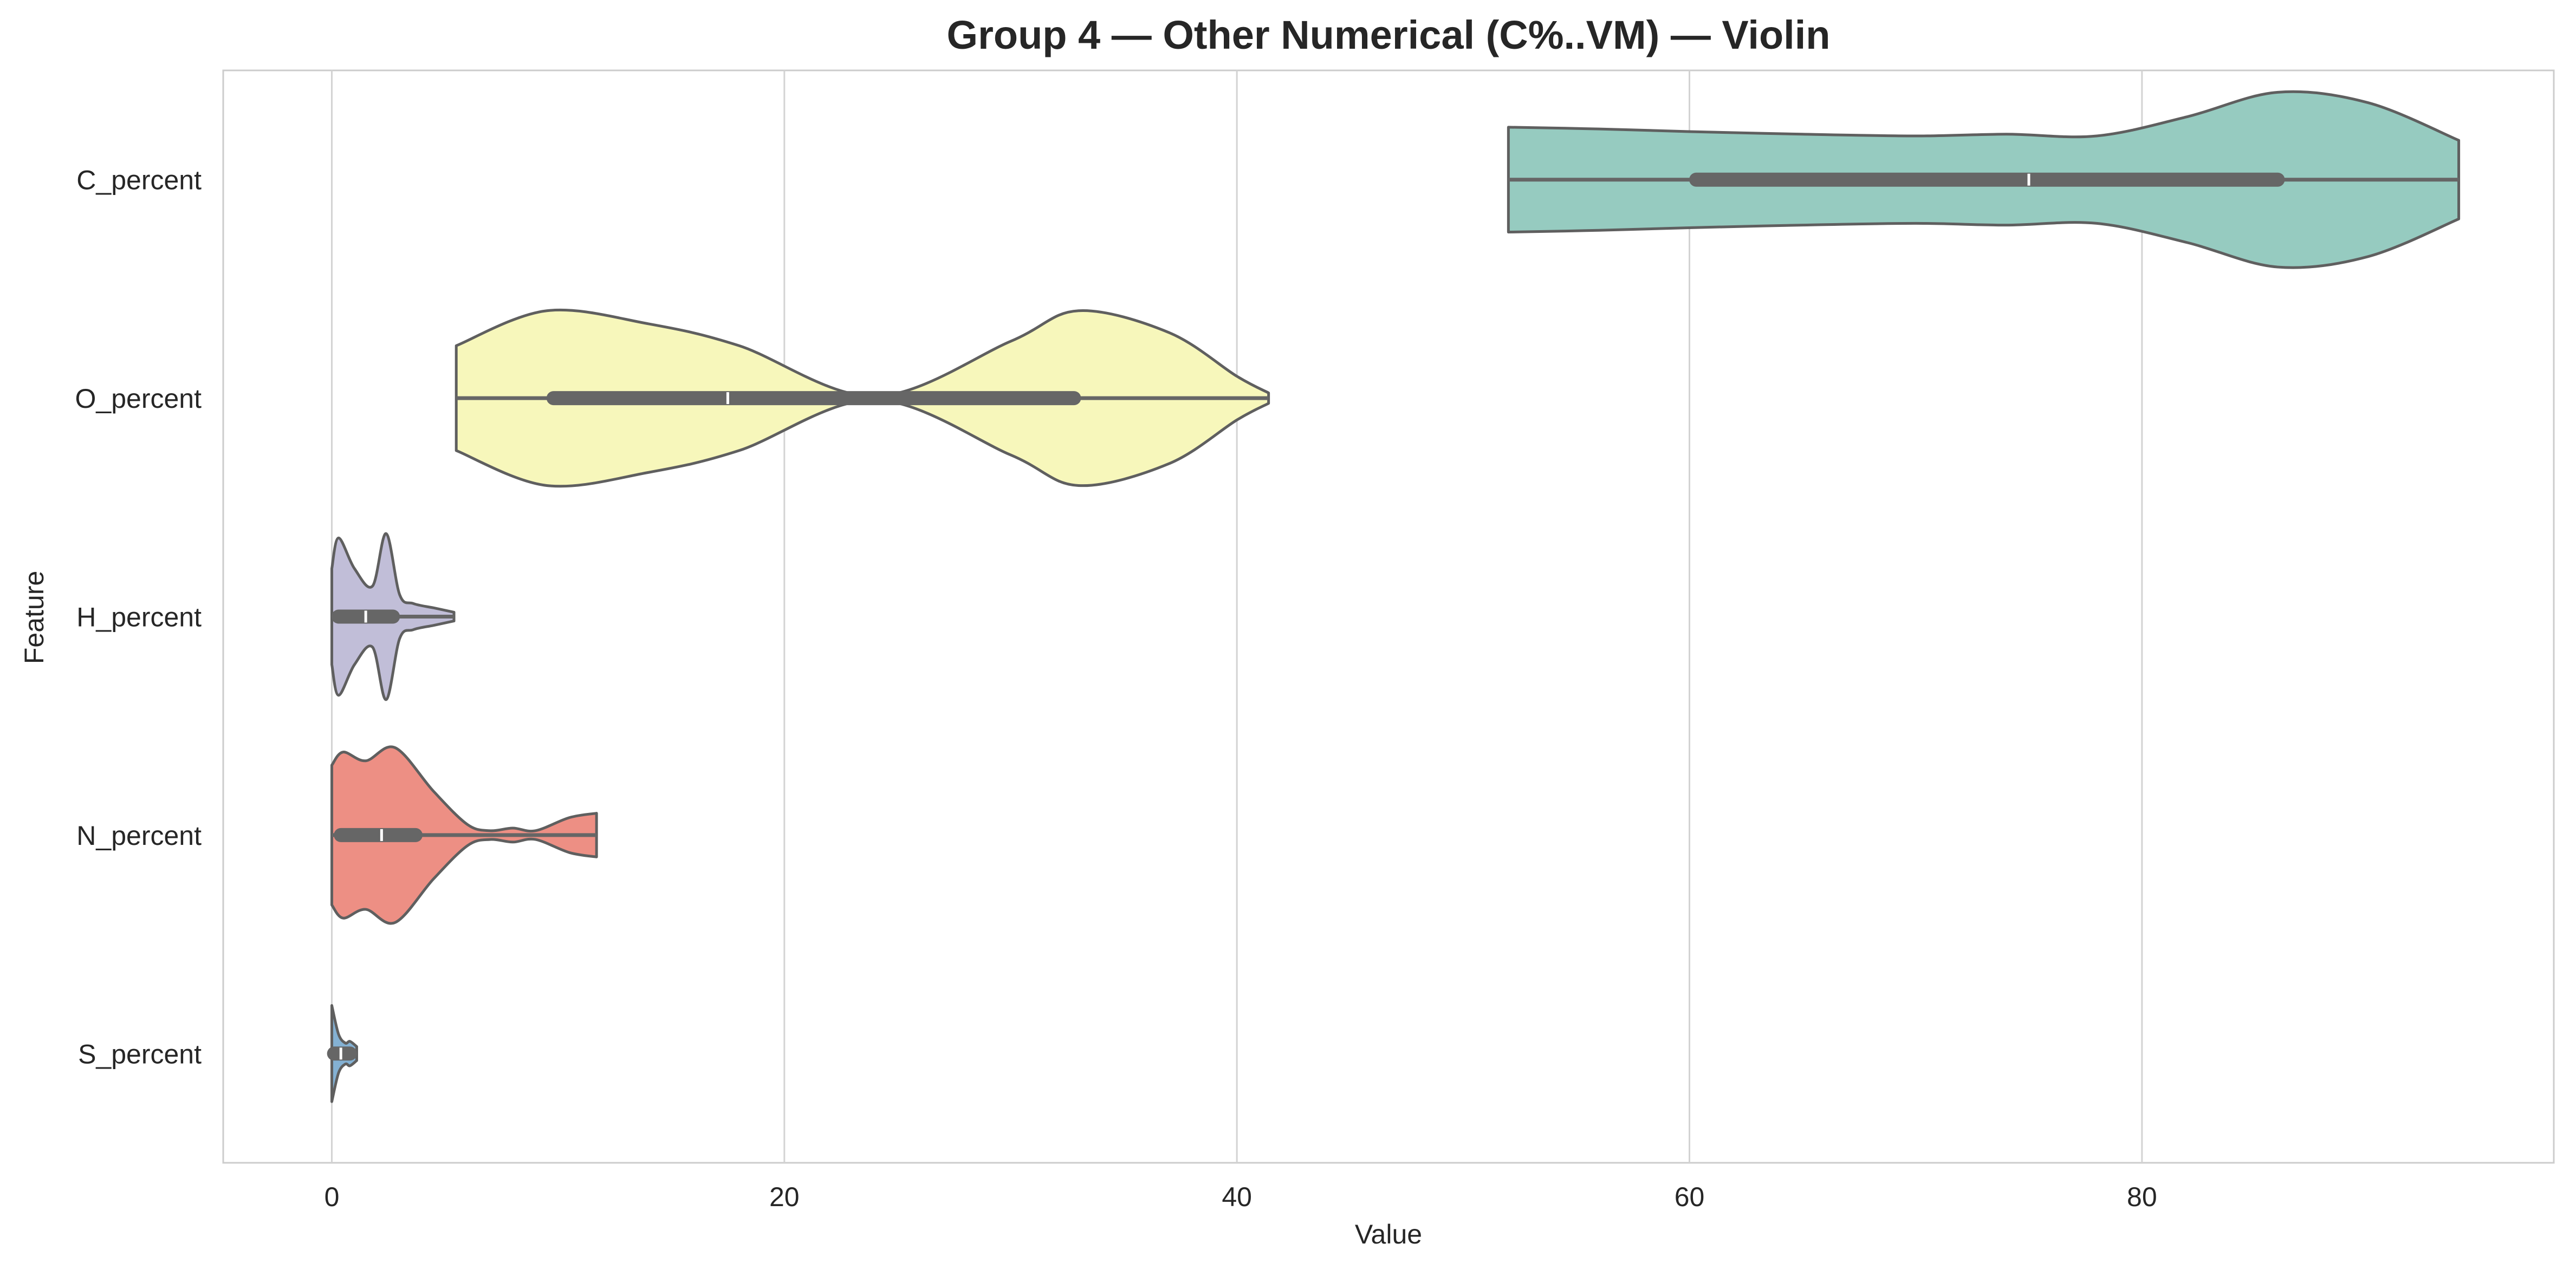 Image resolution: width=2576 pixels, height=1276 pixels. What do you see at coordinates (139, 836) in the screenshot?
I see `y-tick-label: N_percent` at bounding box center [139, 836].